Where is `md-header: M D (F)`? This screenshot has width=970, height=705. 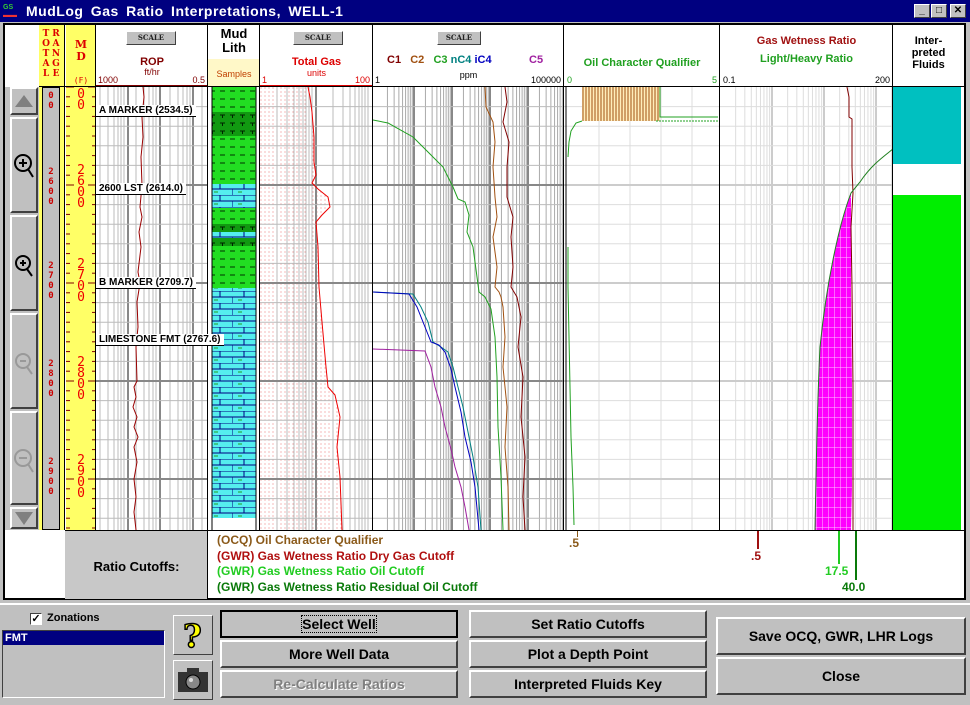
md-header: M D (F) is located at coordinates (81, 56).